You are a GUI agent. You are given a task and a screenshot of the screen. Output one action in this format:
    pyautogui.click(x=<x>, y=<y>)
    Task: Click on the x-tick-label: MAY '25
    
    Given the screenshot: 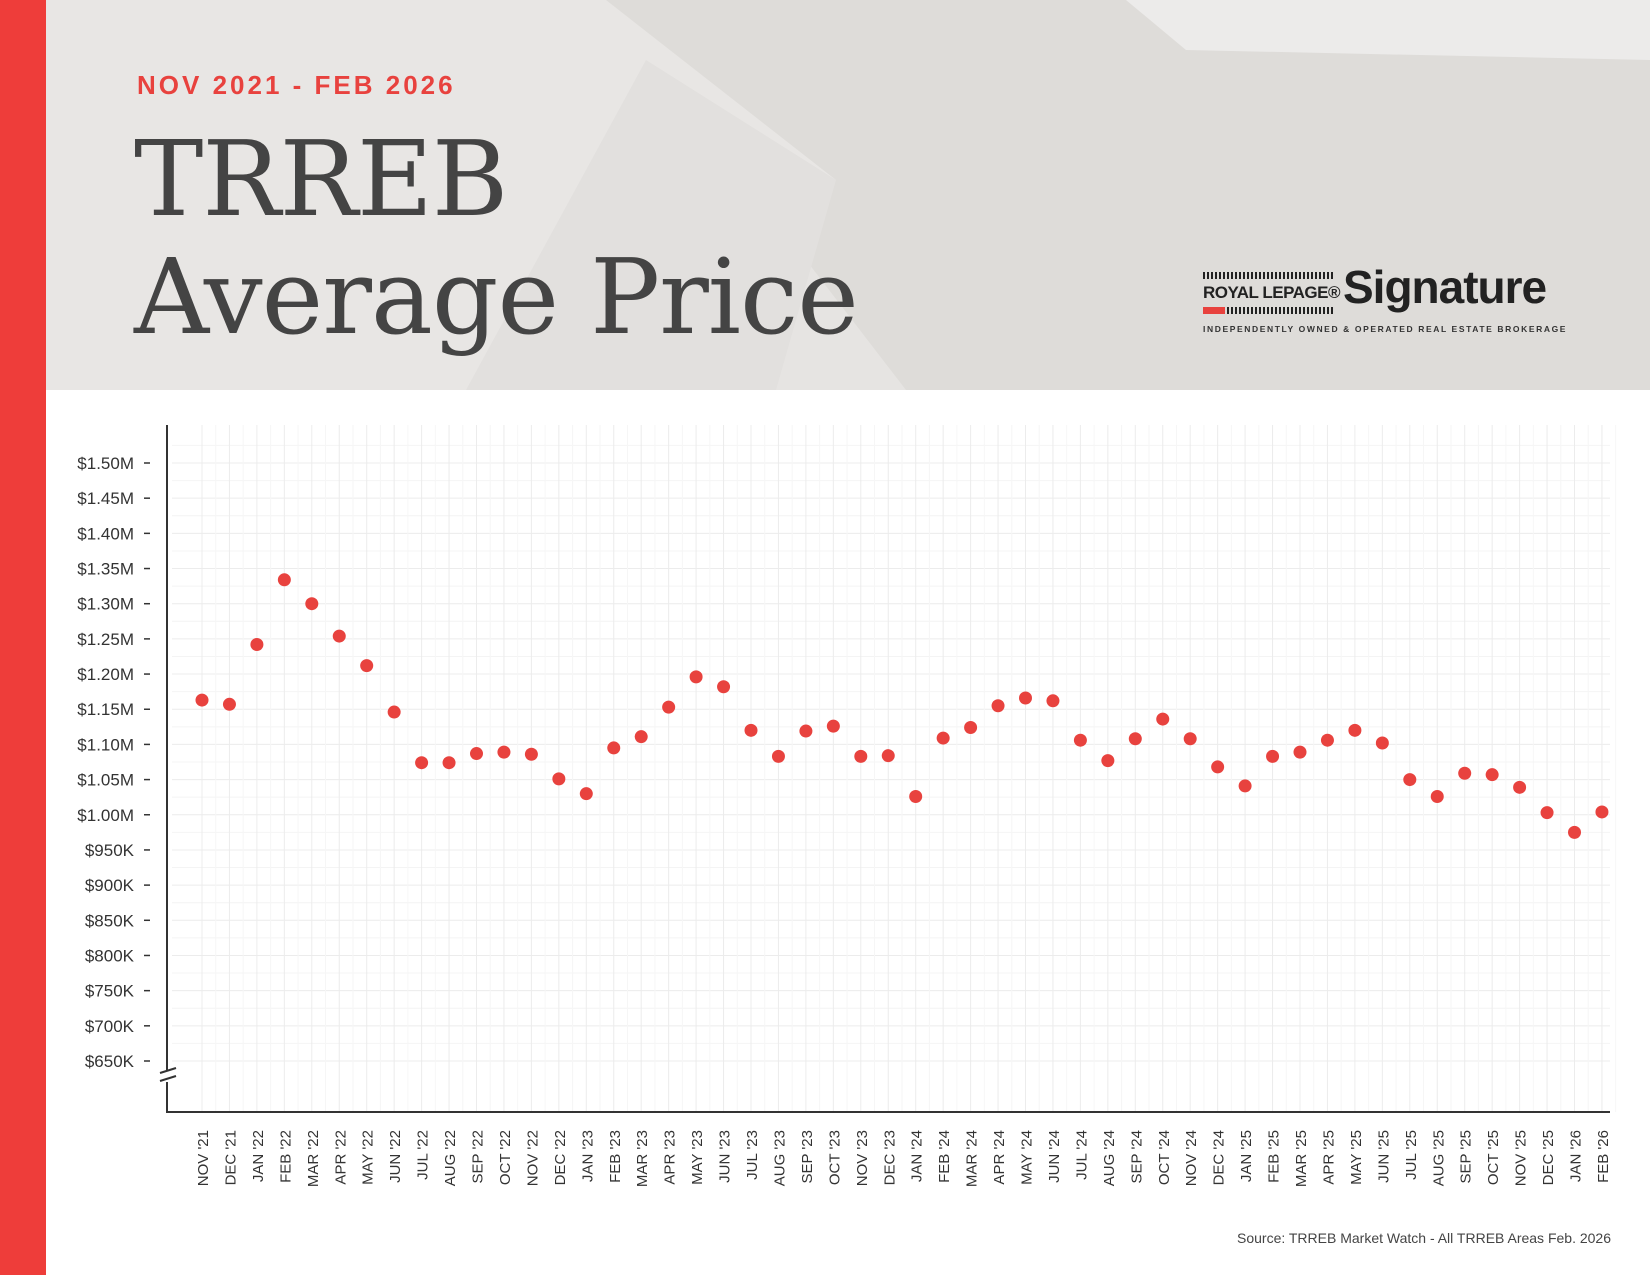 What is the action you would take?
    pyautogui.click(x=1356, y=1157)
    